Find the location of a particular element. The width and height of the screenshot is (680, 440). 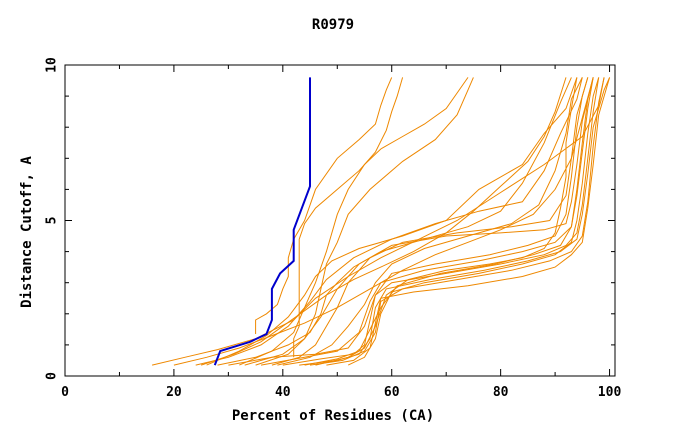

x-tick-label: 100 is located at coordinates (610, 392).